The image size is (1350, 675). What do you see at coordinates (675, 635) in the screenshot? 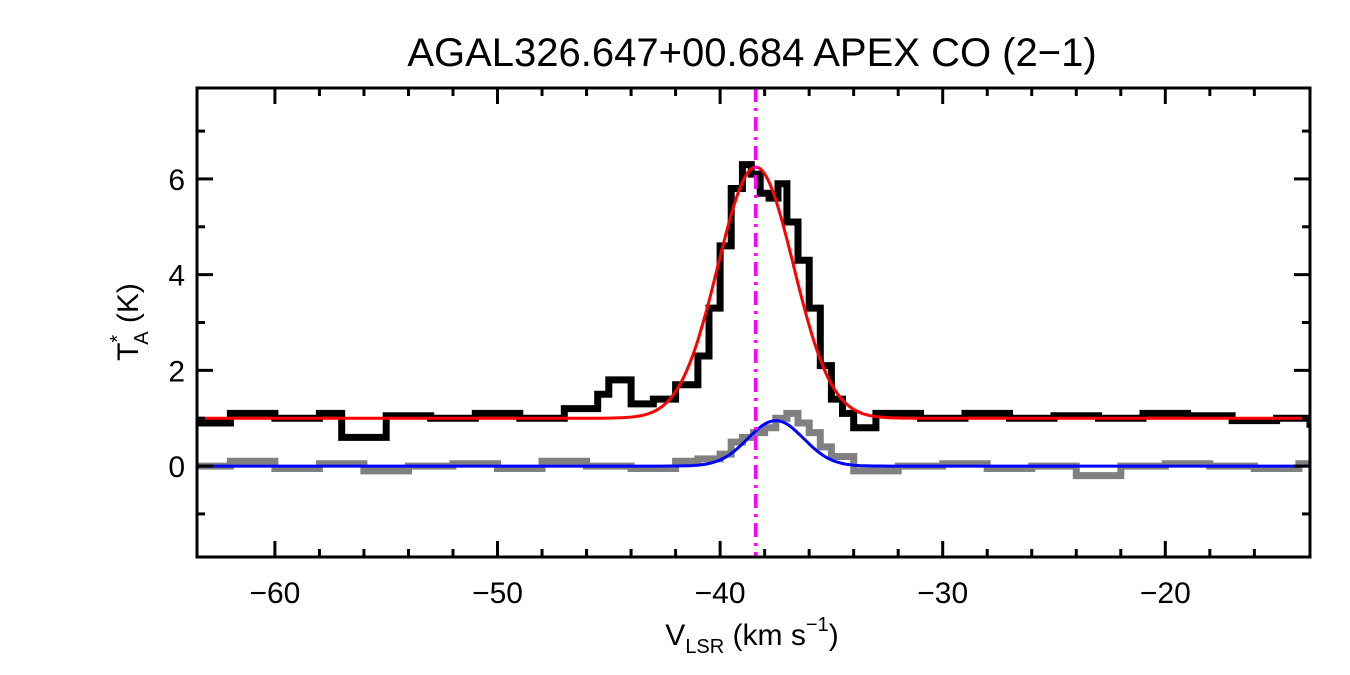
I see `x-axis-label-main: V` at bounding box center [675, 635].